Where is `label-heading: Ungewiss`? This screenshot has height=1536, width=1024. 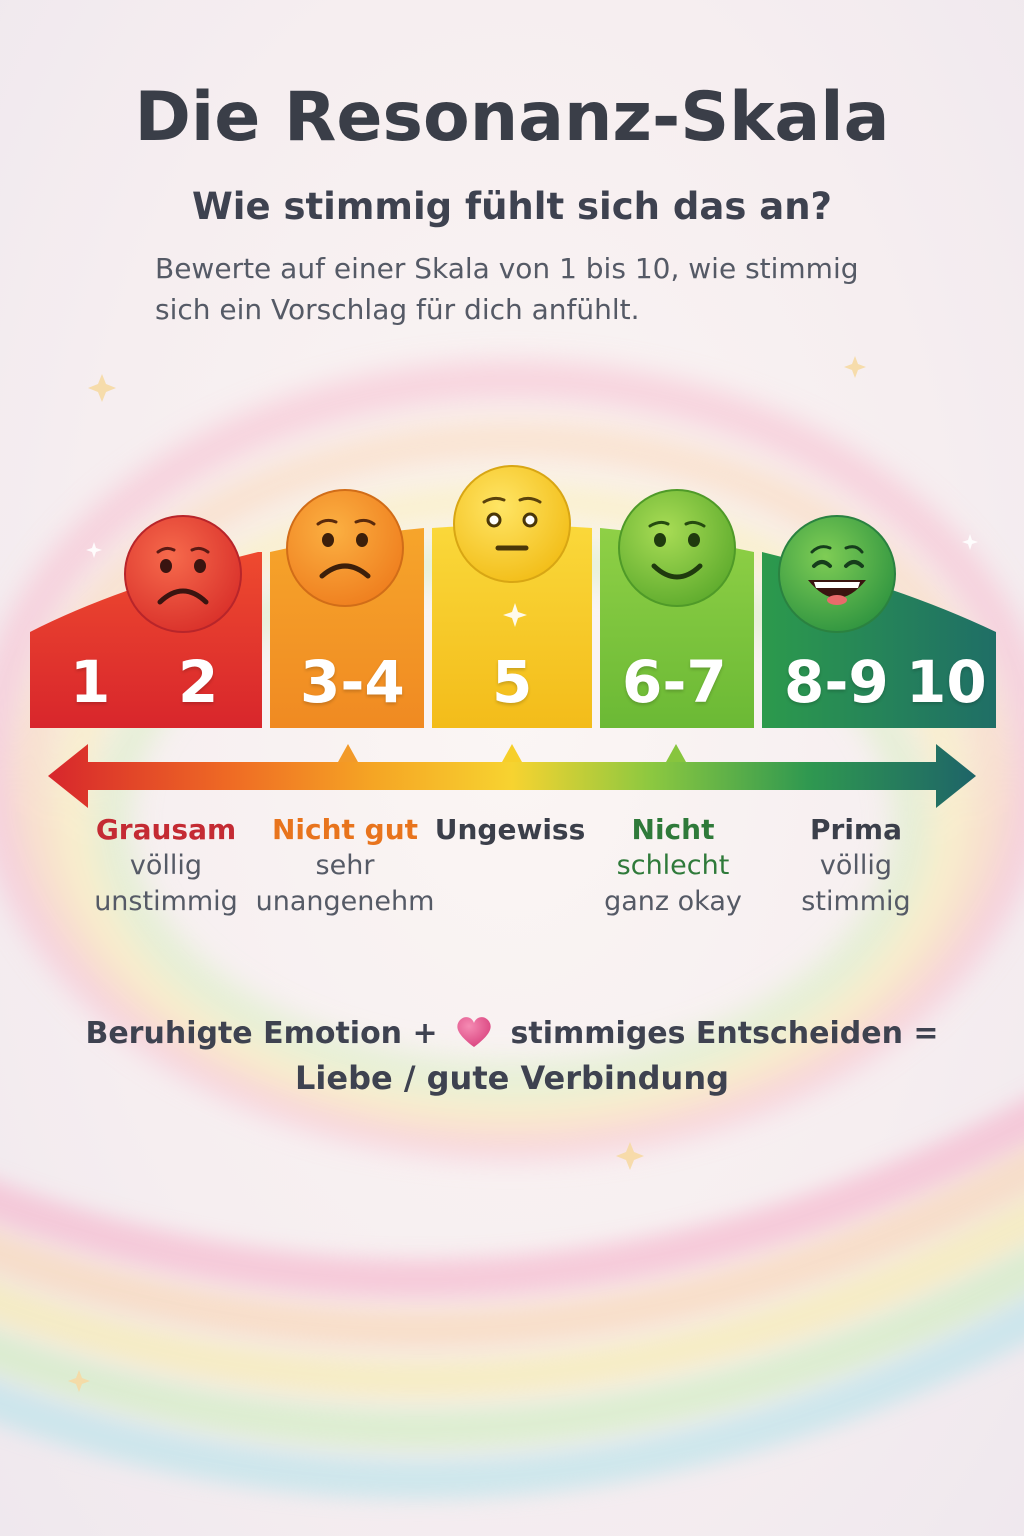 label-heading: Ungewiss is located at coordinates (510, 829).